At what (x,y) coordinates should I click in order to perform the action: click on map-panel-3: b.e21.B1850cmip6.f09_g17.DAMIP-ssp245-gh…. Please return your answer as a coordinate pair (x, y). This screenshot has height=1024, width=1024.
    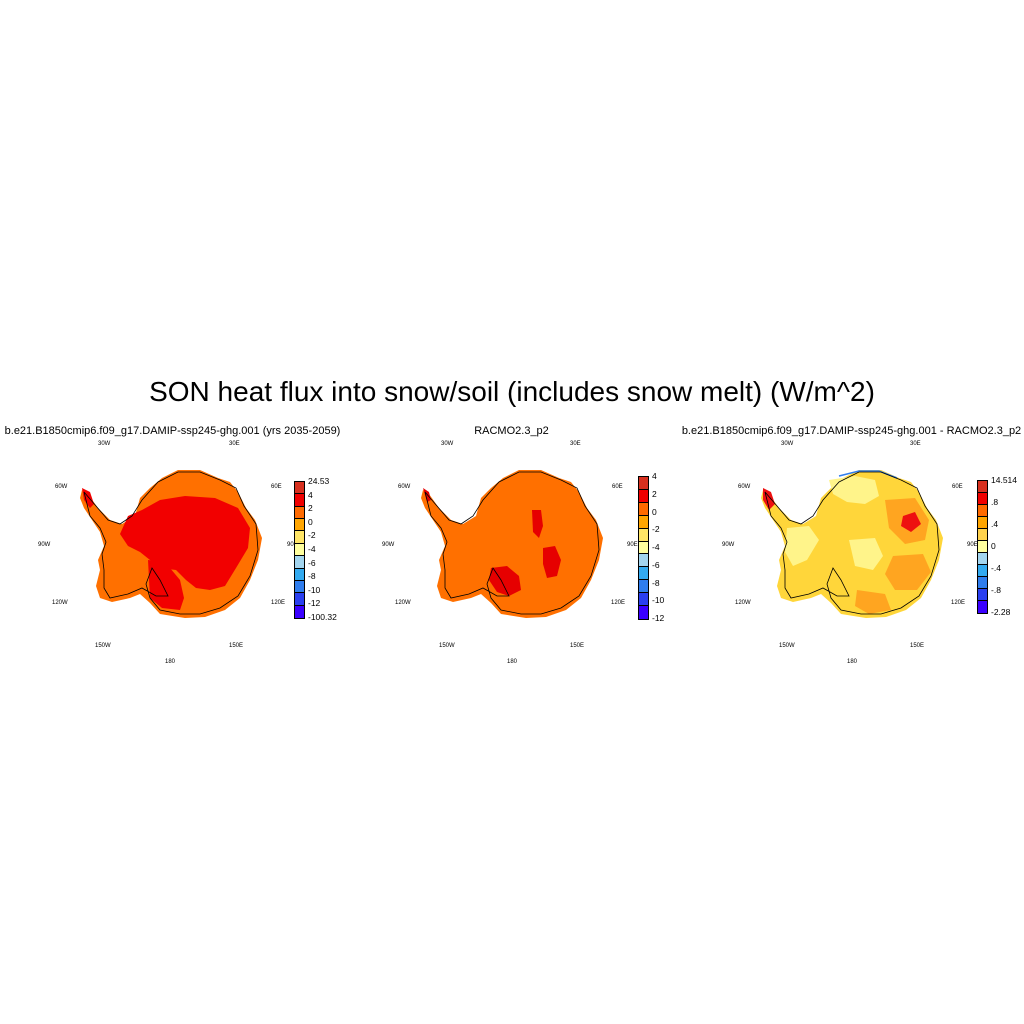
    Looking at the image, I should click on (851, 550).